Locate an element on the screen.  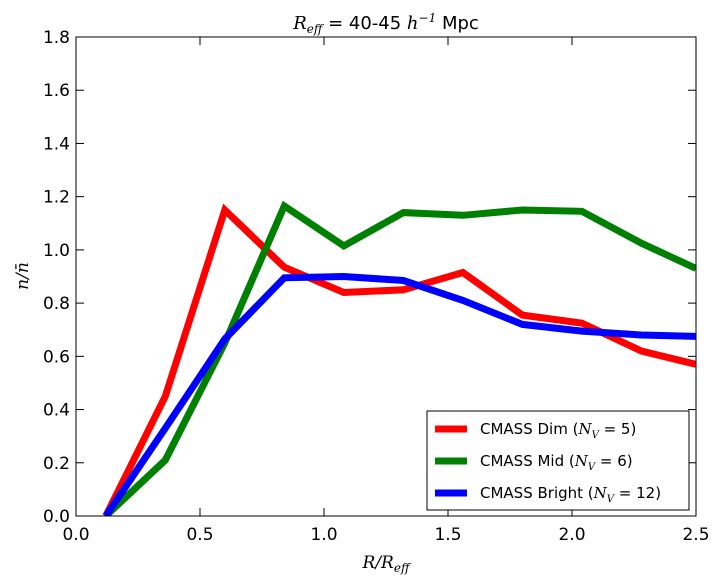
title-var: R is located at coordinates (299, 23).